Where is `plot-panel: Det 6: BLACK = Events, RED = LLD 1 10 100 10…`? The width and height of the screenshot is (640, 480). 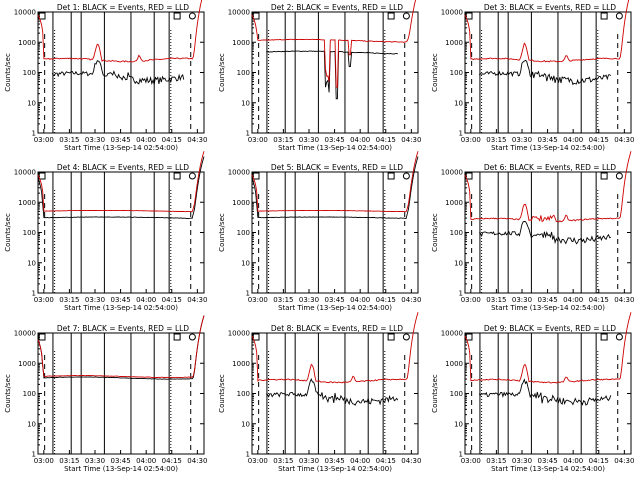 plot-panel: Det 6: BLACK = Events, RED = LLD 1 10 100 10… is located at coordinates (532, 231).